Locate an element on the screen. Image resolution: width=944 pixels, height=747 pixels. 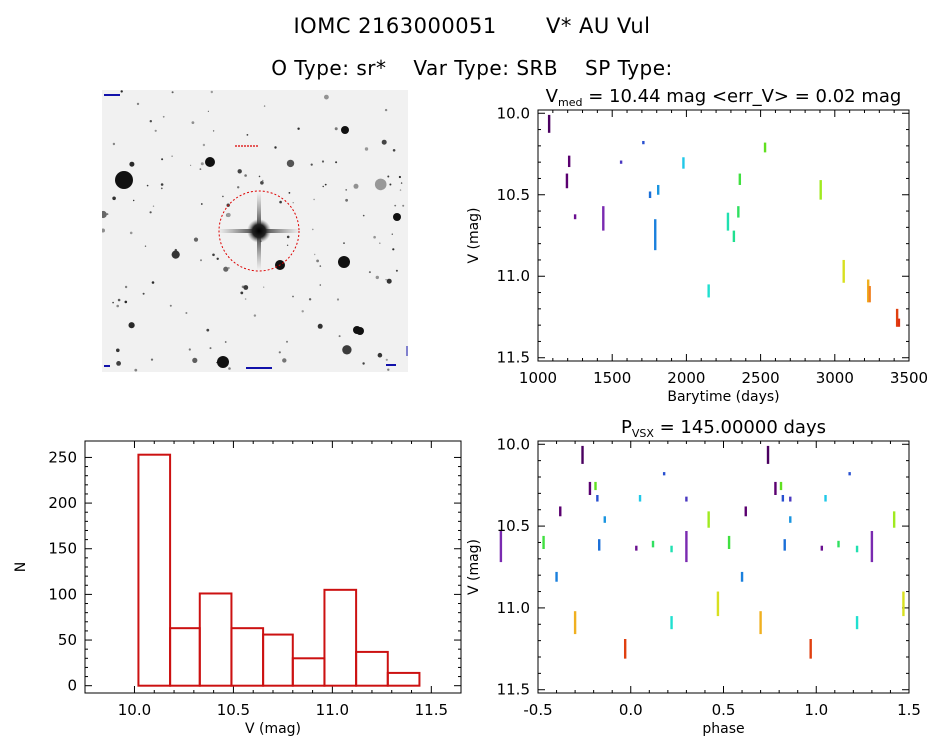
y-tick-label: 10.5 is located at coordinates (513, 195).